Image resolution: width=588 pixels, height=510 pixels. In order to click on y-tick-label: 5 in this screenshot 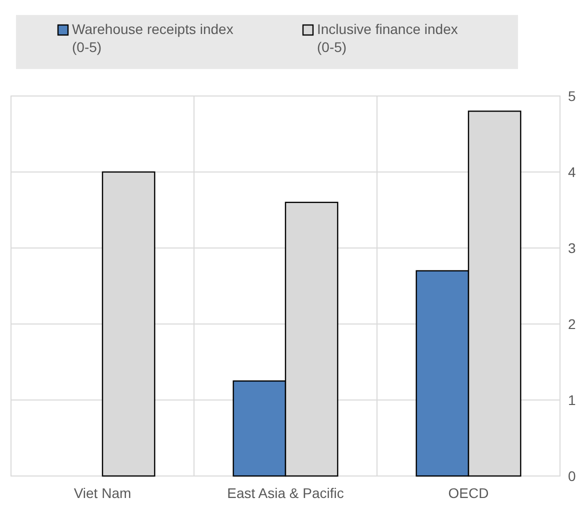, I will do `click(572, 96)`.